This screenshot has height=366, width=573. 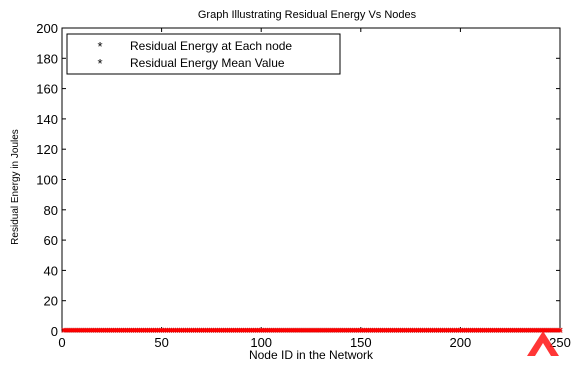 I want to click on x-tick-label: 200, so click(x=461, y=342).